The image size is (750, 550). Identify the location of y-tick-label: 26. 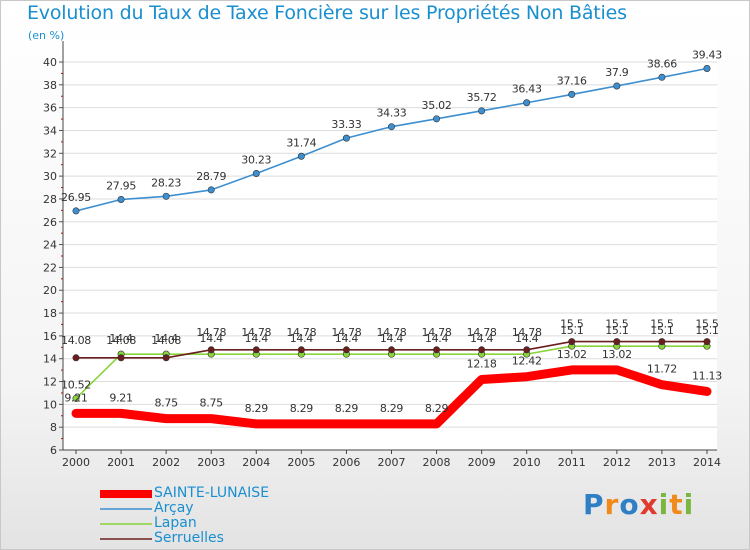
(50, 222).